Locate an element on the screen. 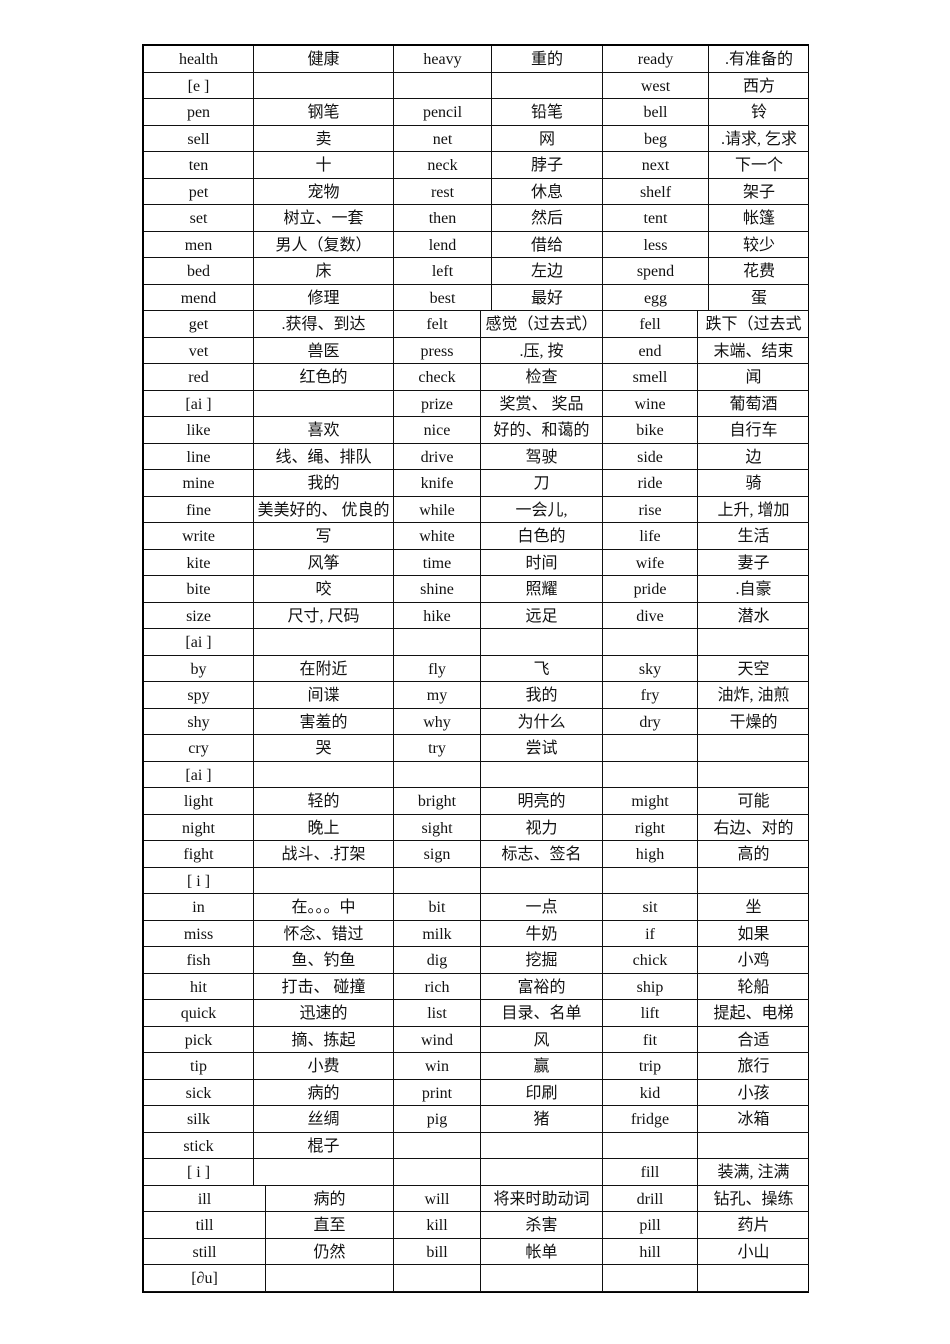  word-cell: bed is located at coordinates (199, 271).